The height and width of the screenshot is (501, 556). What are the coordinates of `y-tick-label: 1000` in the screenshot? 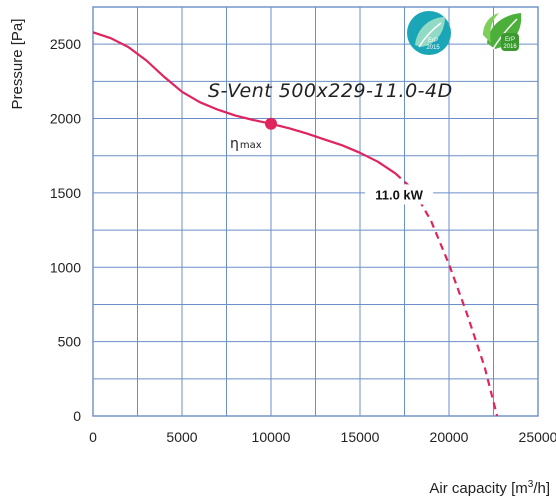 It's located at (65, 267).